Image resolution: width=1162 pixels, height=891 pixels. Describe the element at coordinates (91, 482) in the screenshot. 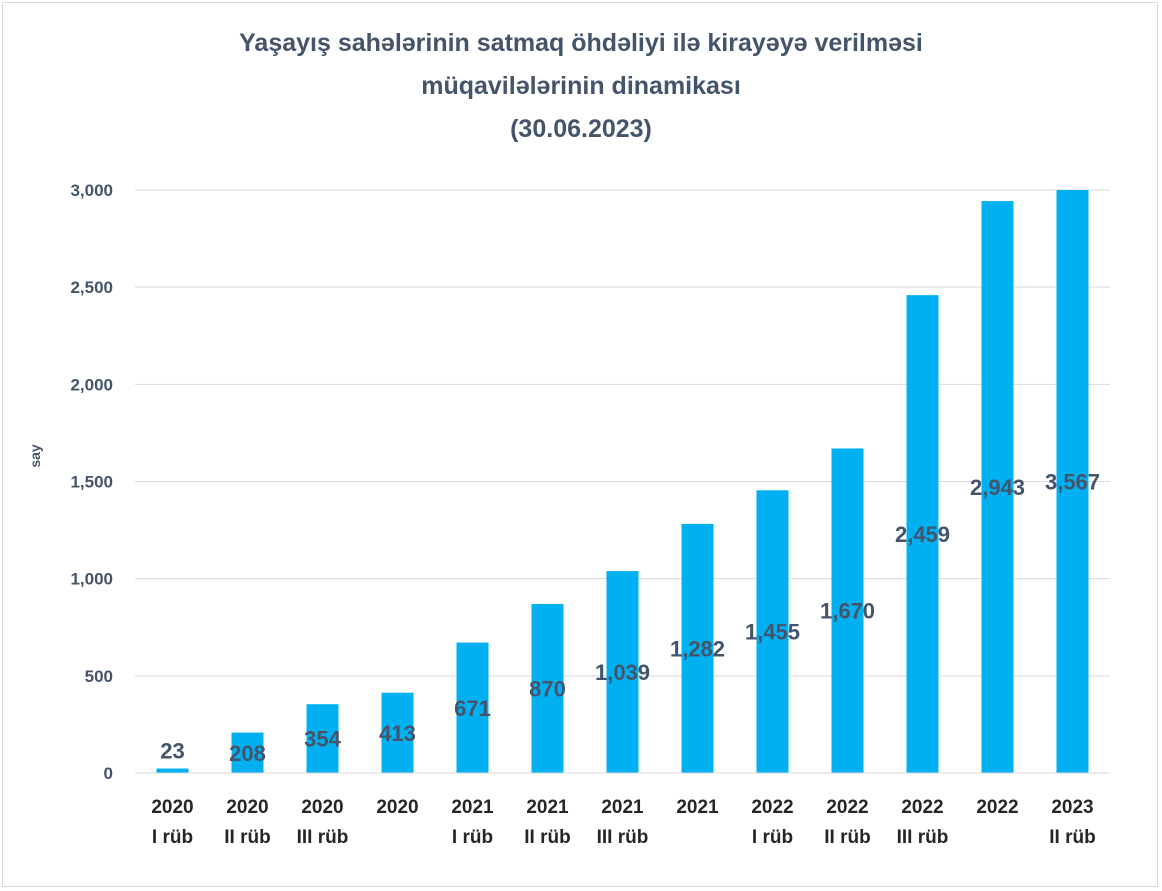

I see `y-tick-label: 1,500` at that location.